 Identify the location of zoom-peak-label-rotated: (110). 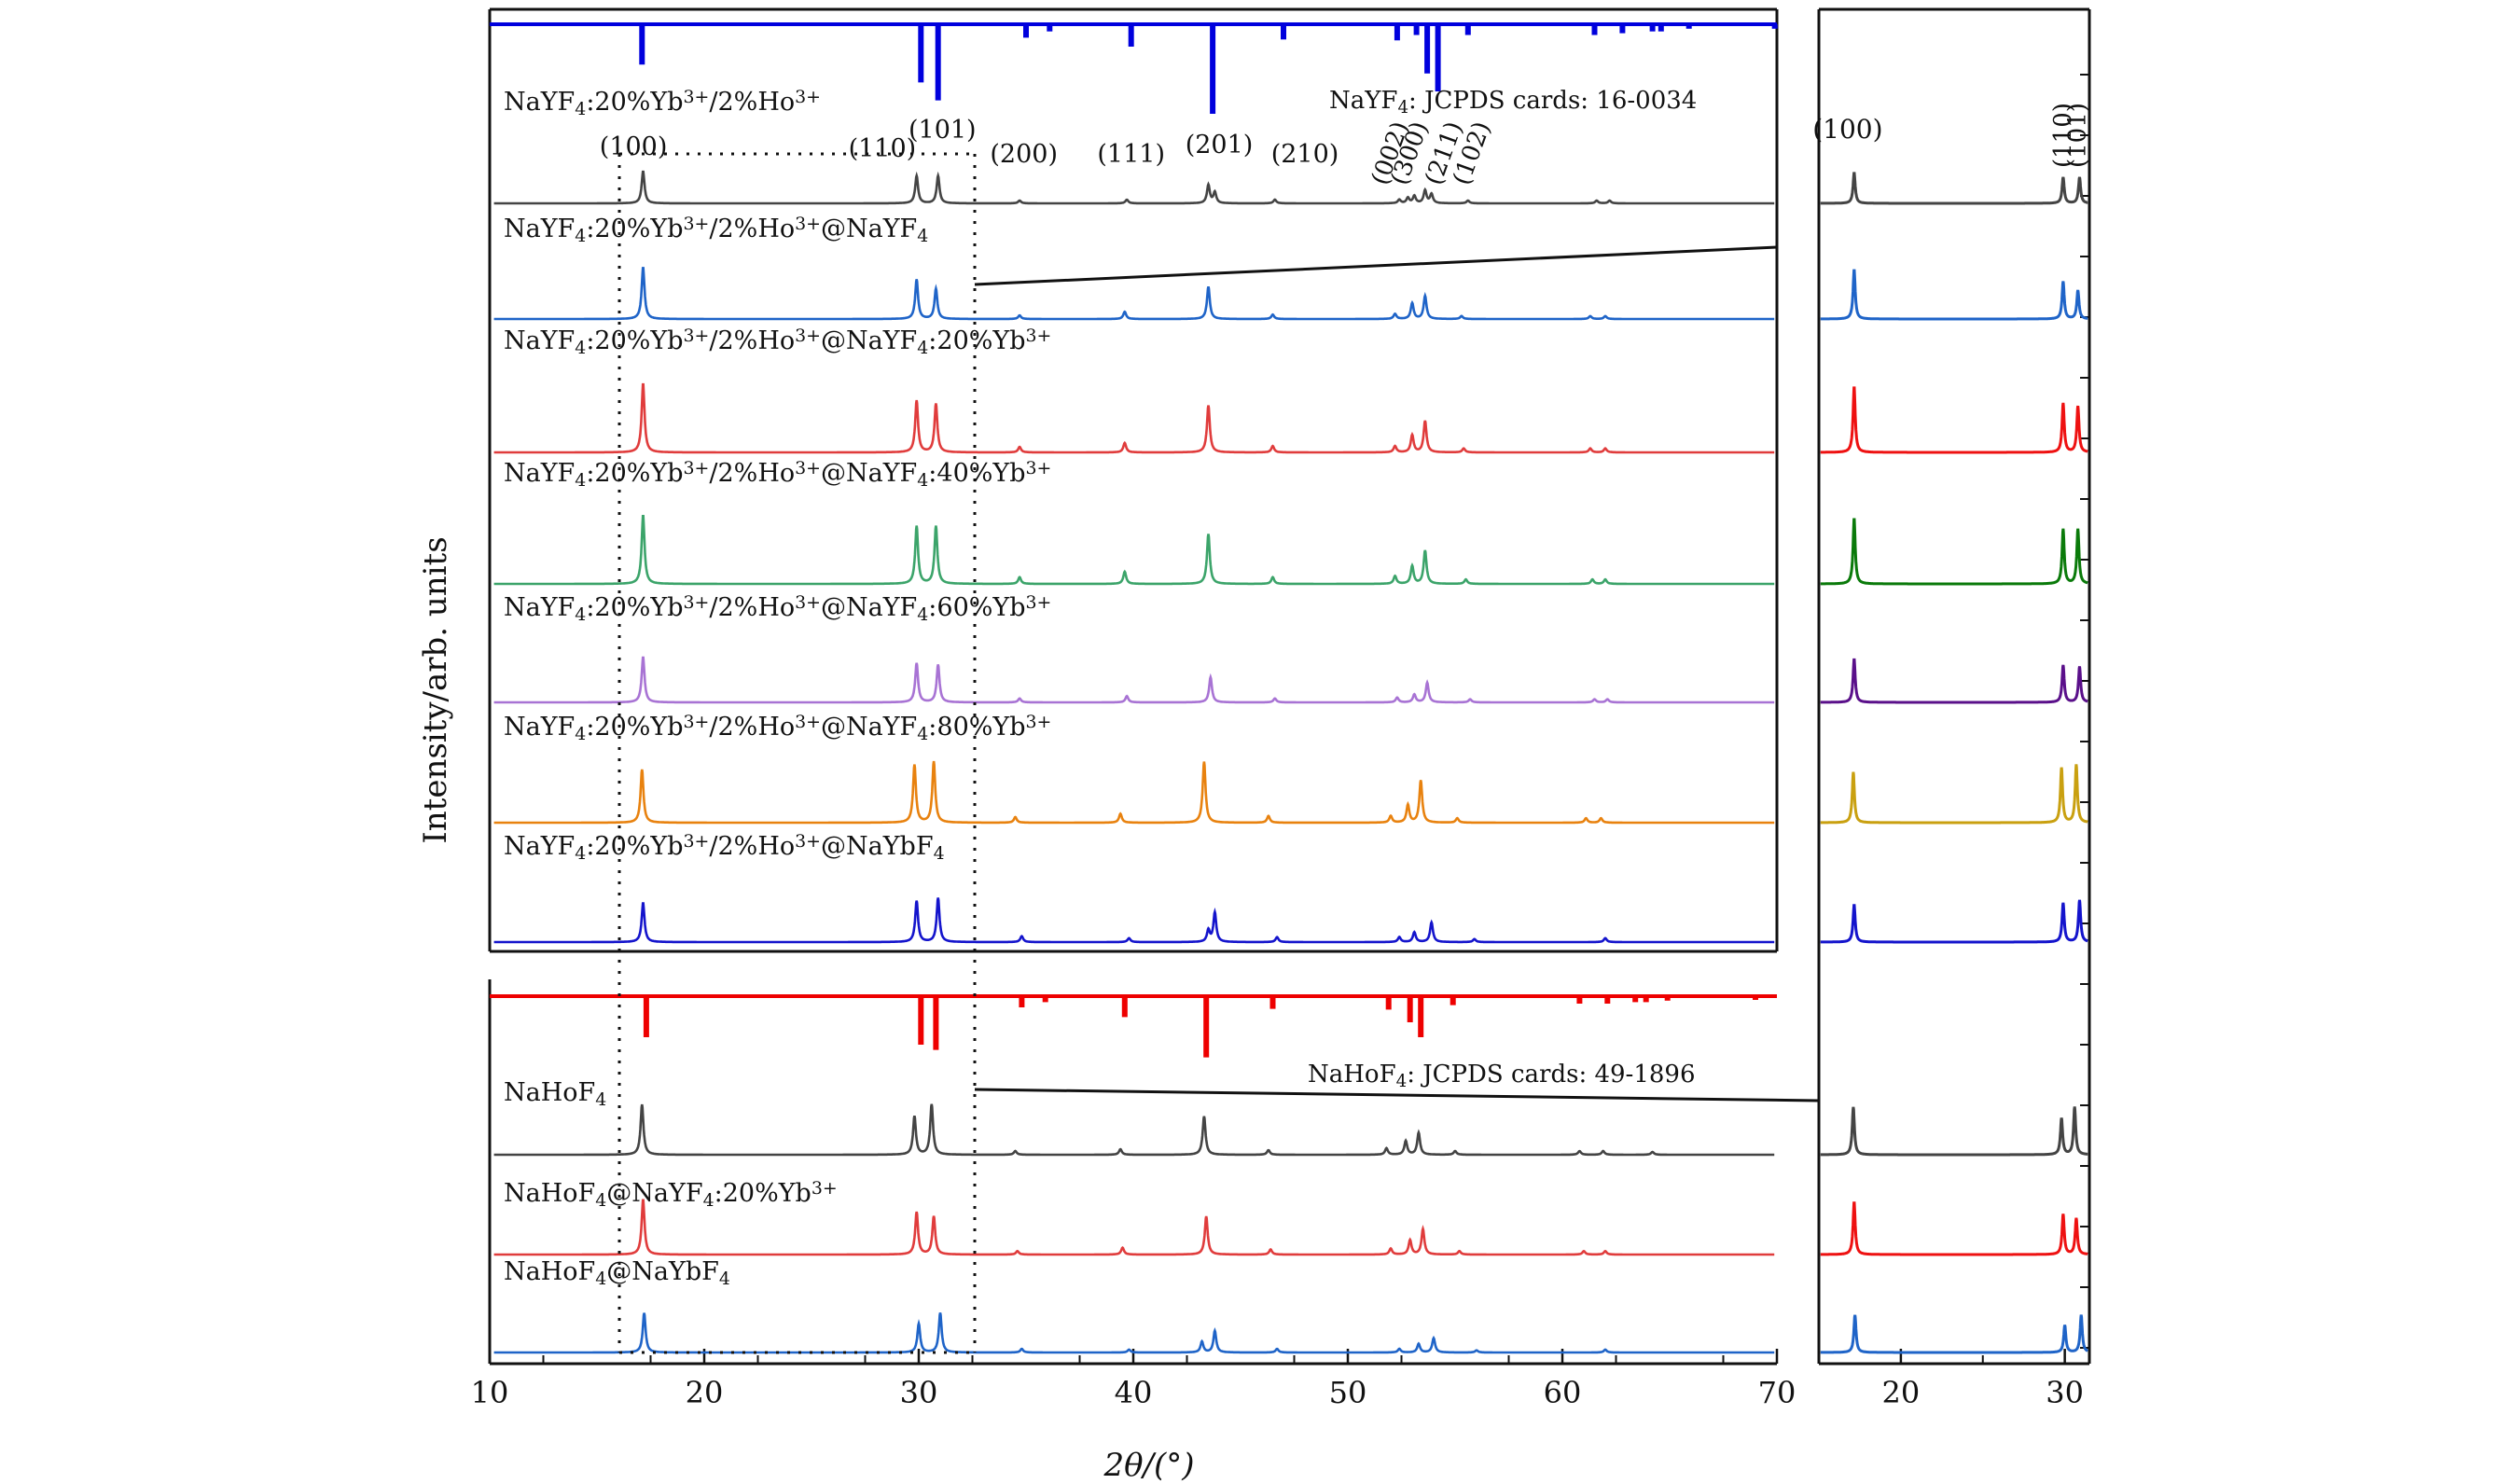
(2063, 135).